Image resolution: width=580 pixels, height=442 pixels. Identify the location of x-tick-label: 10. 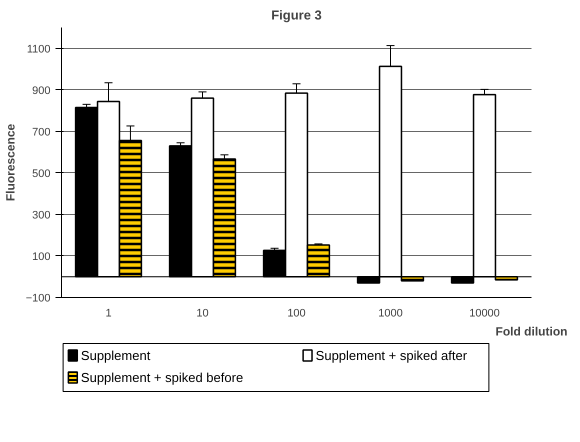
(202, 314).